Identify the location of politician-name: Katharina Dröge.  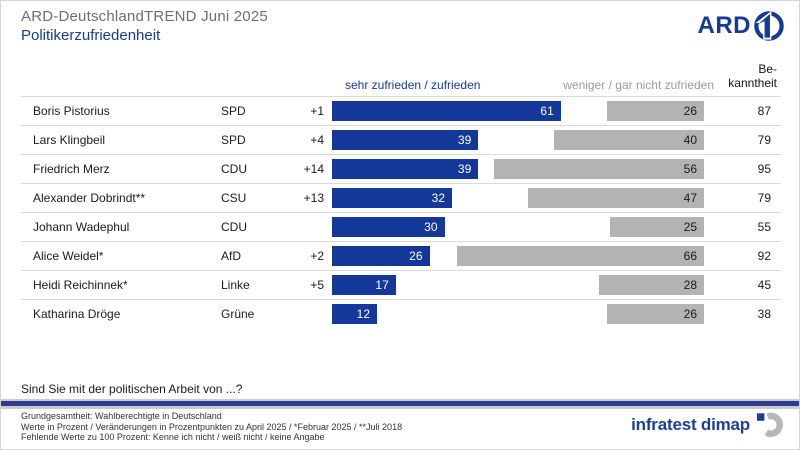
(77, 314).